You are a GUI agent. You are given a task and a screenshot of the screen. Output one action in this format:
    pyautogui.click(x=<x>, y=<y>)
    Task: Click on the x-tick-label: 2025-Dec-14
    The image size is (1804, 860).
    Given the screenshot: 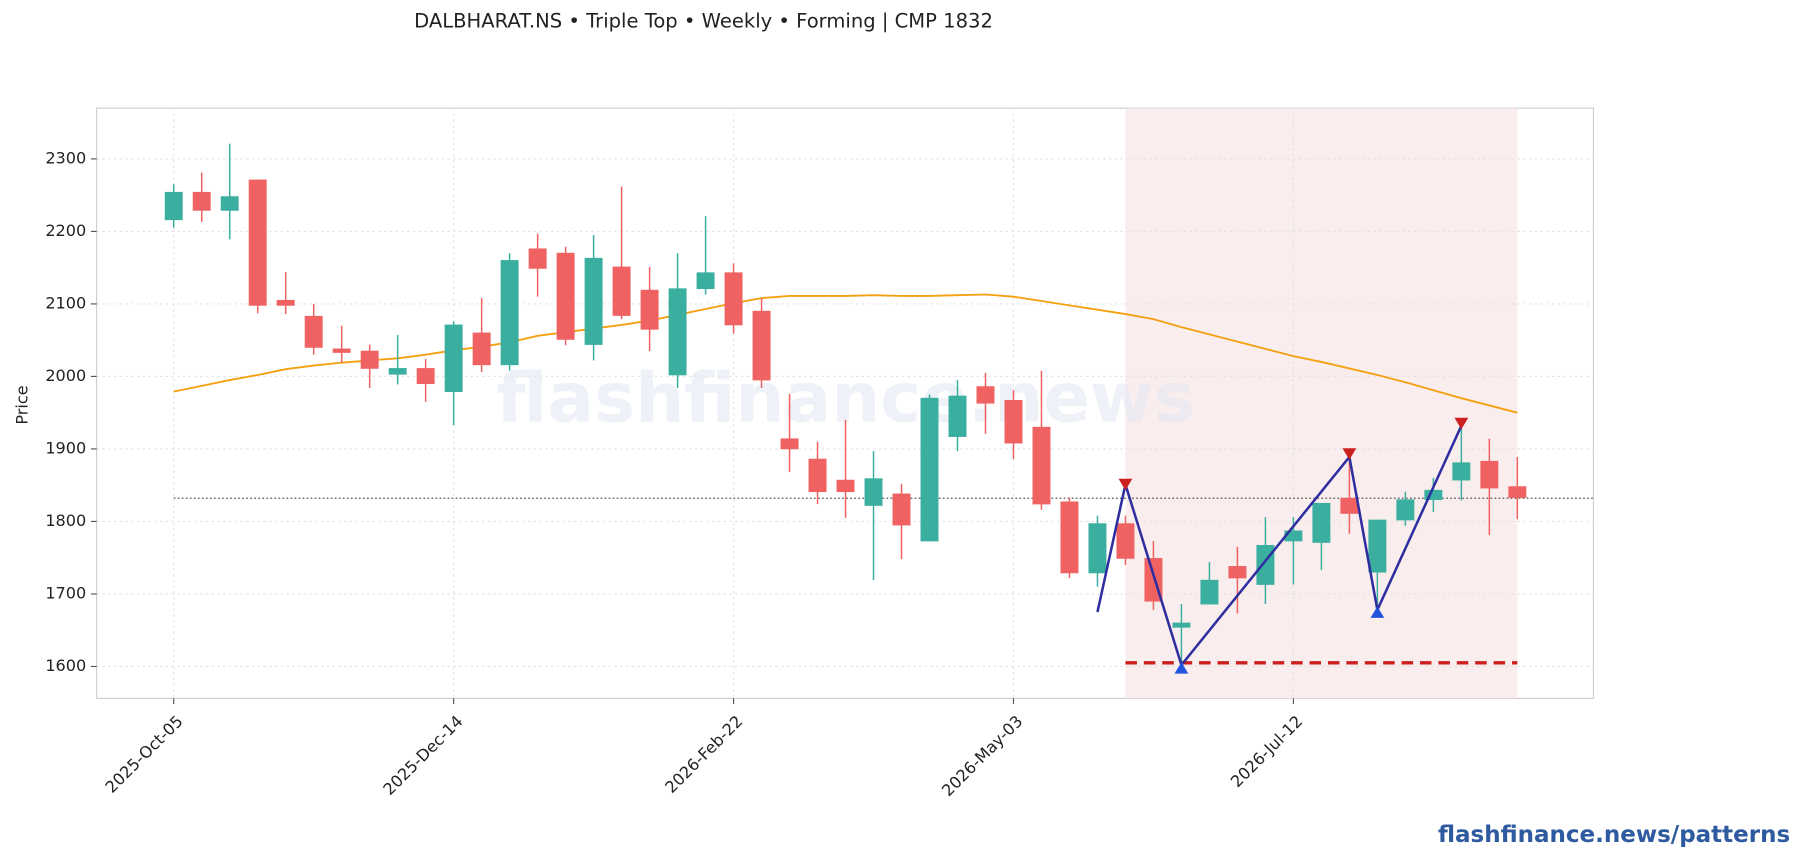 What is the action you would take?
    pyautogui.click(x=422, y=755)
    